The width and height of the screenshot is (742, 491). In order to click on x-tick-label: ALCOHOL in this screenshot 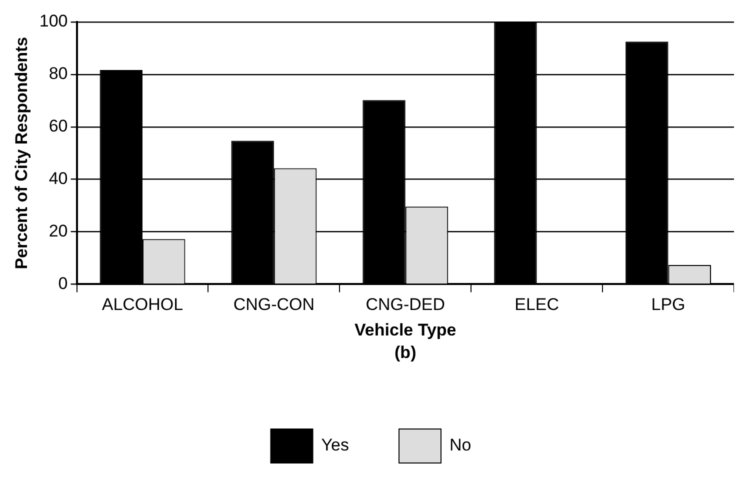, I will do `click(143, 304)`.